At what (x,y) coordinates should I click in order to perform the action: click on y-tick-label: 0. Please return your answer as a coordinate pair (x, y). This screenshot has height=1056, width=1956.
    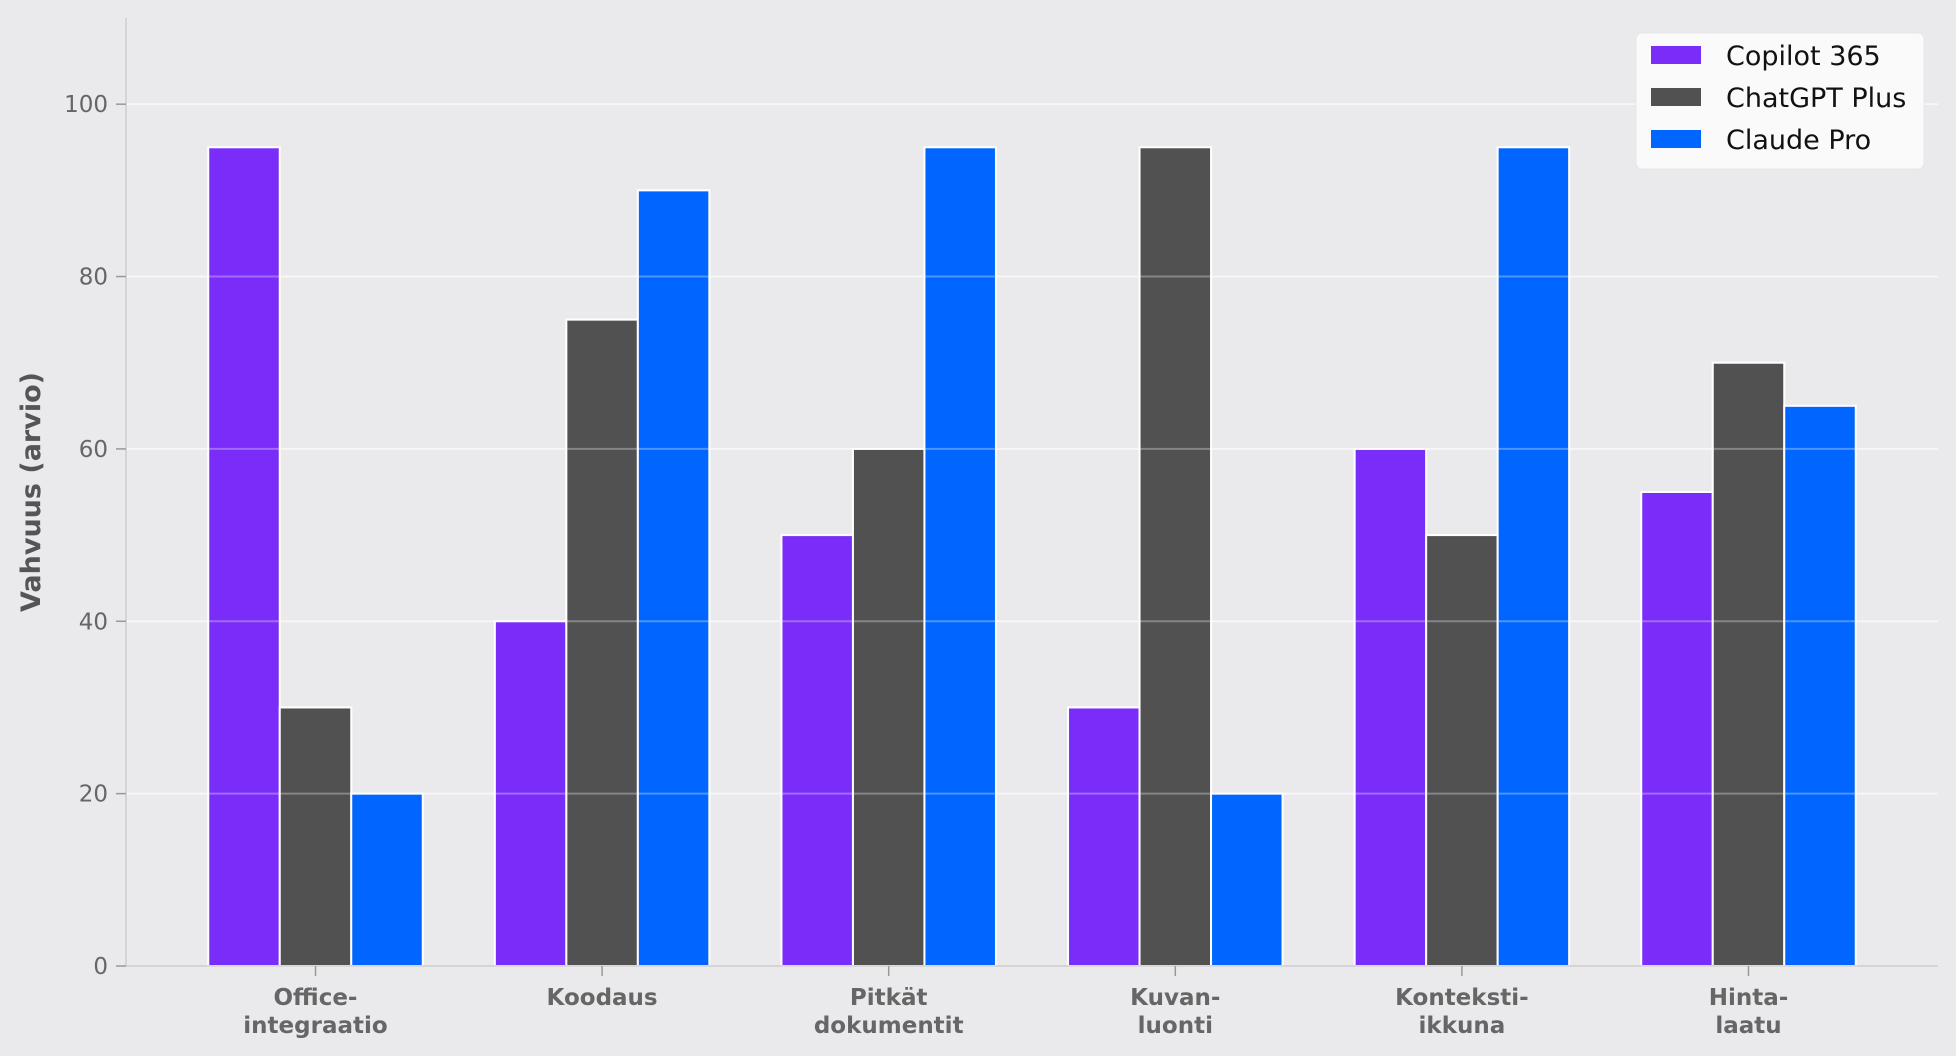
    Looking at the image, I should click on (100, 967).